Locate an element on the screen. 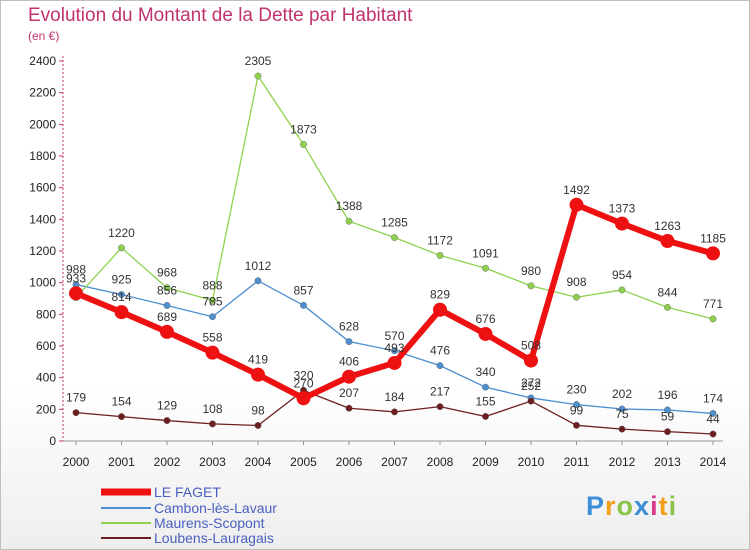  x-tick-label: 2008 is located at coordinates (440, 462).